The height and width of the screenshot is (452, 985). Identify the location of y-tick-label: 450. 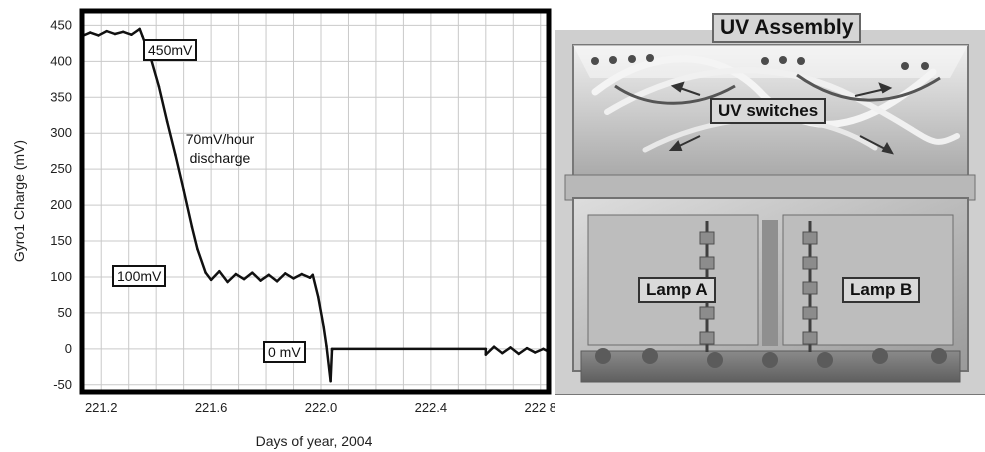
(61, 24).